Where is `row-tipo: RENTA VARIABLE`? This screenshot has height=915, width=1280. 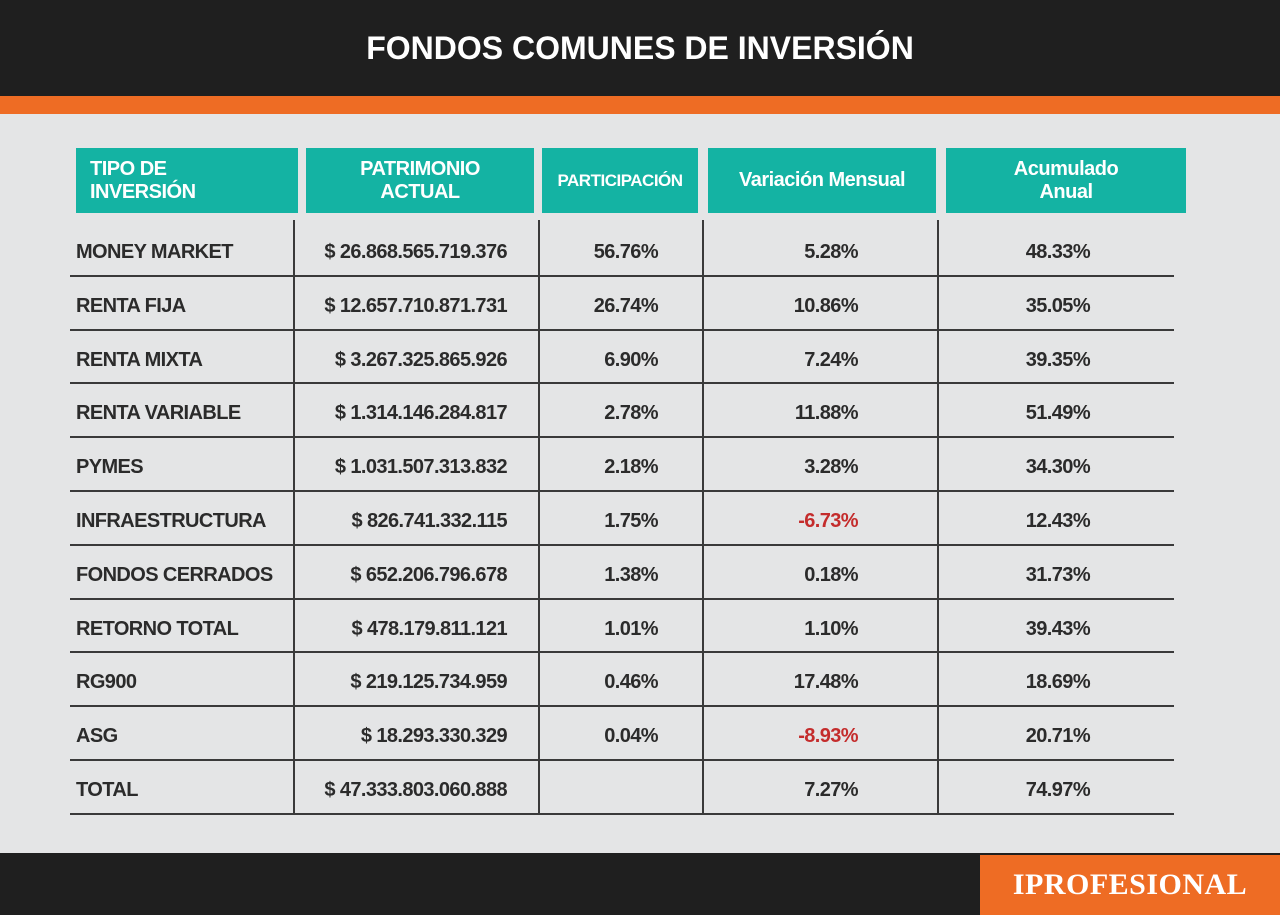
row-tipo: RENTA VARIABLE is located at coordinates (158, 413).